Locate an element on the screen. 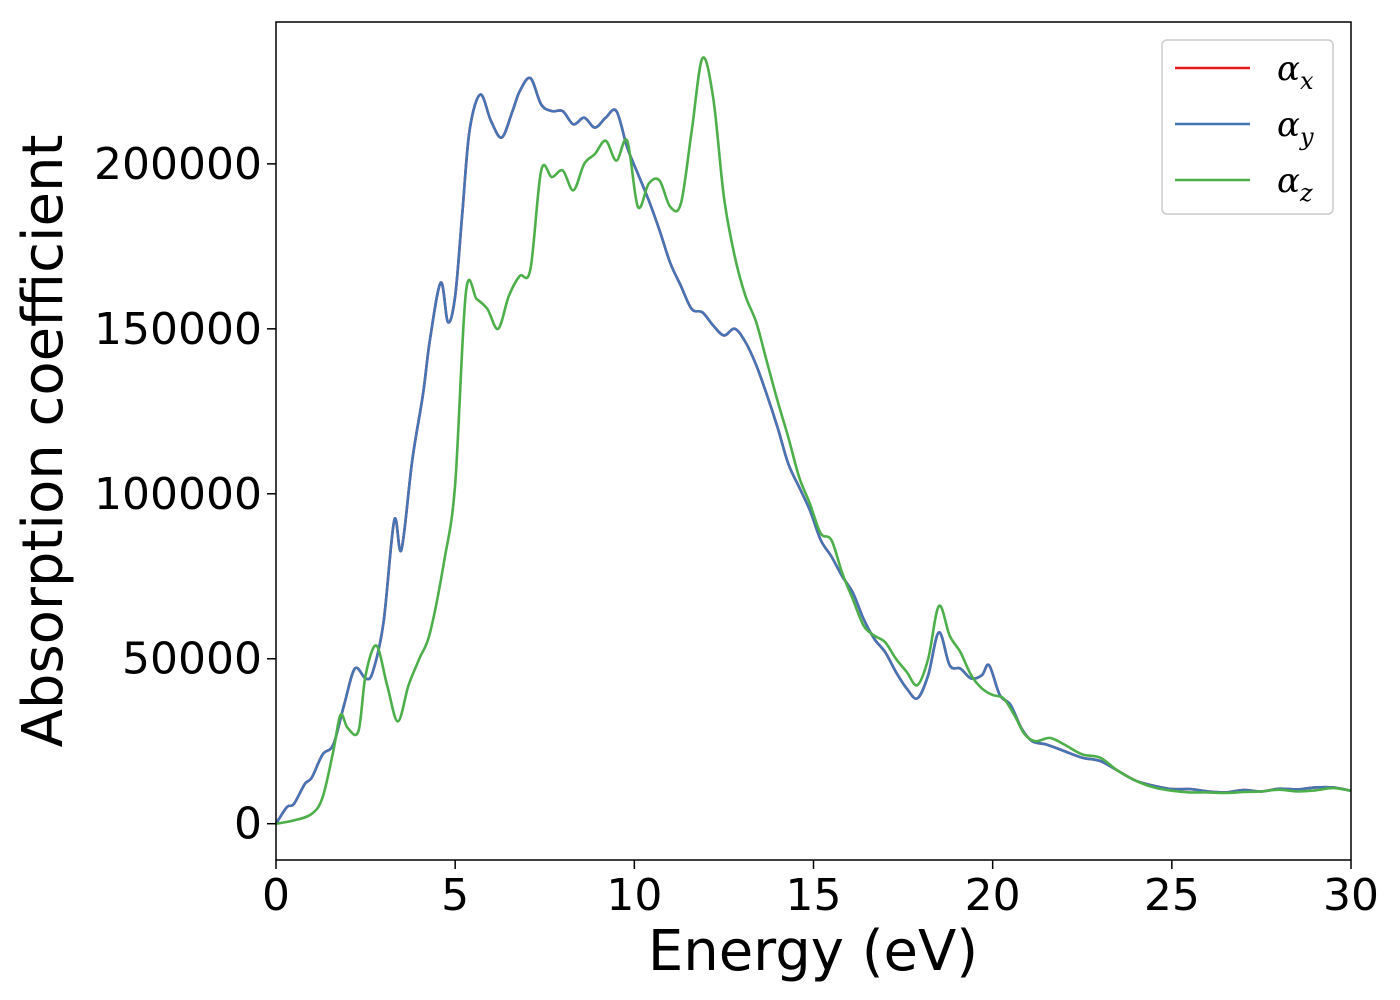 The height and width of the screenshot is (1000, 1400). legend-label-alpha-y: αy is located at coordinates (1295, 128).